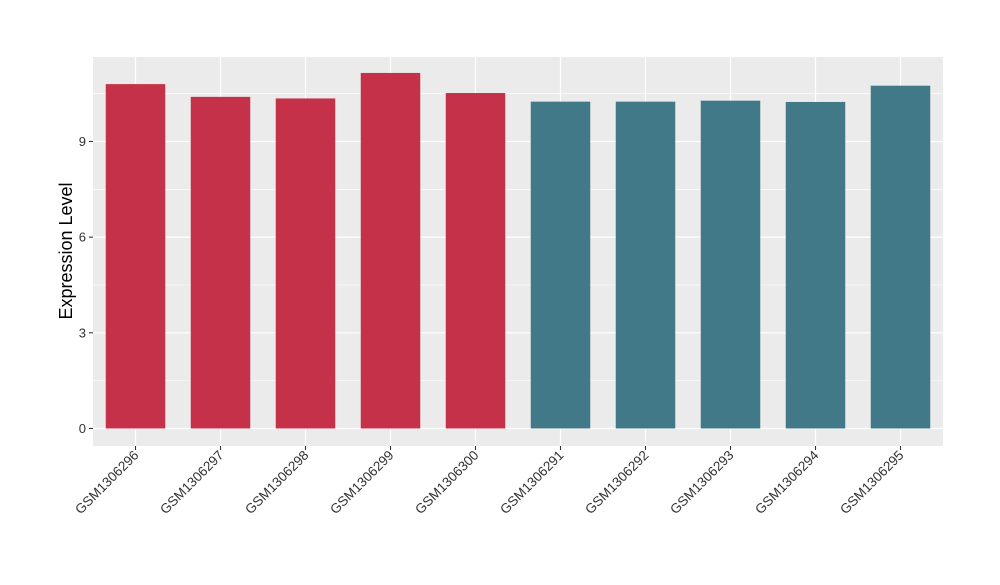 The width and height of the screenshot is (1000, 585). I want to click on y-tick-label: 6, so click(82, 237).